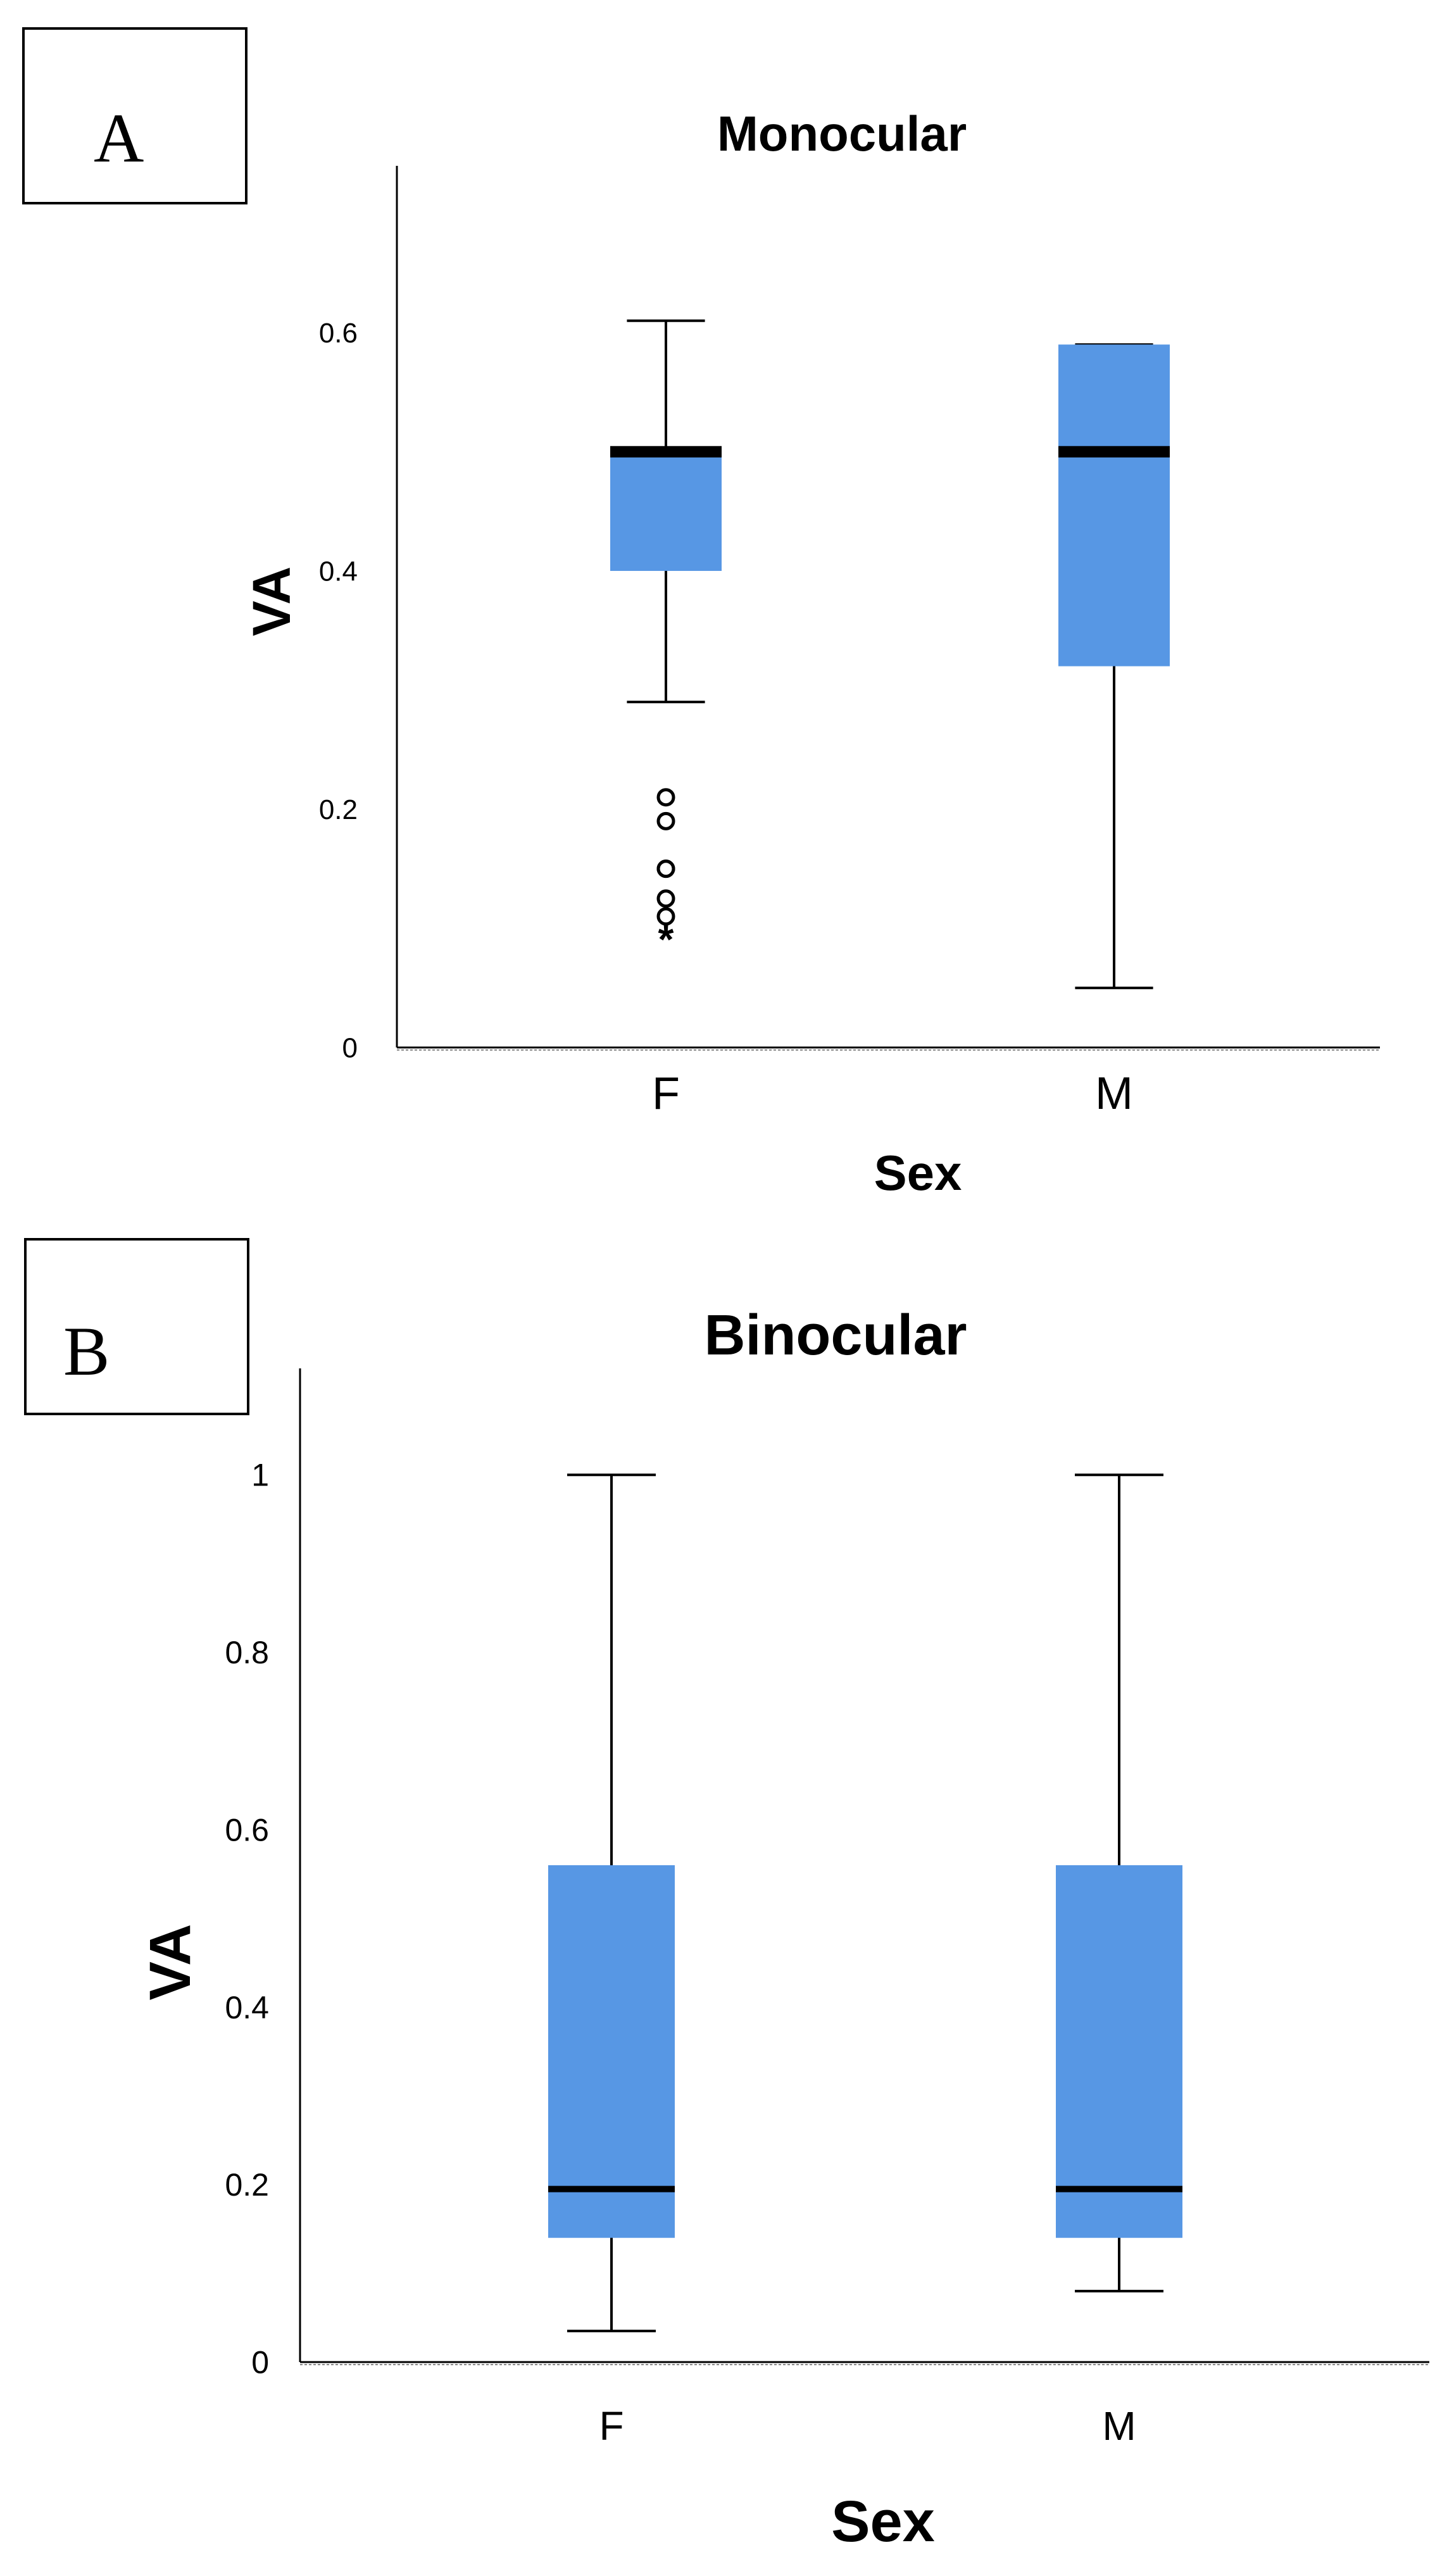  Describe the element at coordinates (350, 1047) in the screenshot. I see `panel-a-y-tick-label: 0` at that location.